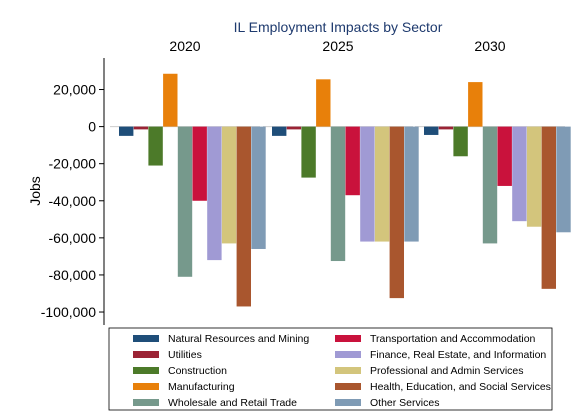  Describe the element at coordinates (74, 90) in the screenshot. I see `y-tick-label: 20,000` at that location.